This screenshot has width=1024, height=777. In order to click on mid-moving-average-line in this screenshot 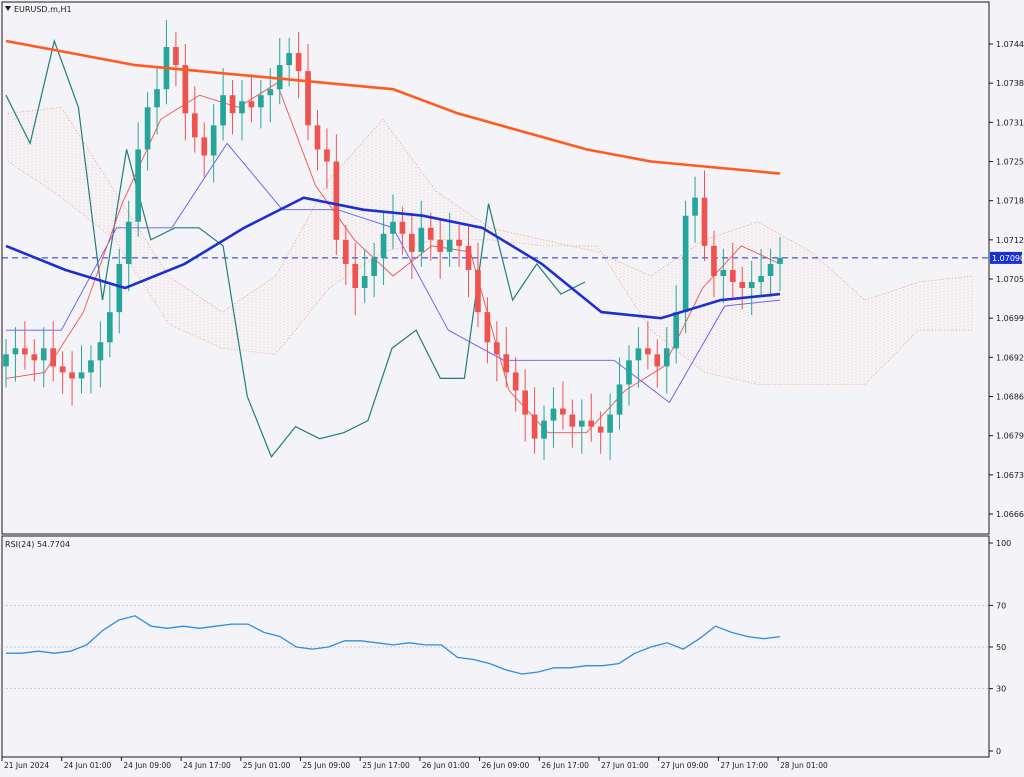, I will do `click(393, 258)`.